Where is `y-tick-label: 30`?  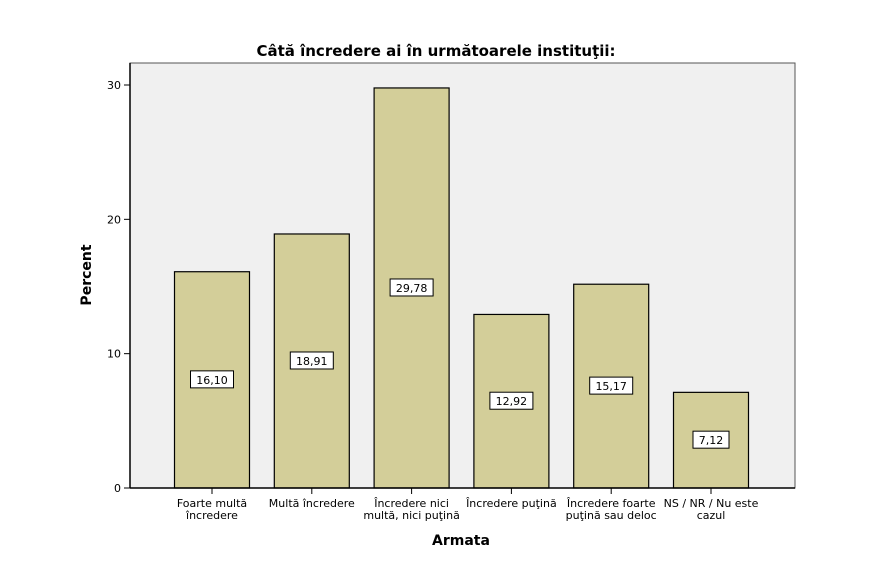
y-tick-label: 30 is located at coordinates (114, 85).